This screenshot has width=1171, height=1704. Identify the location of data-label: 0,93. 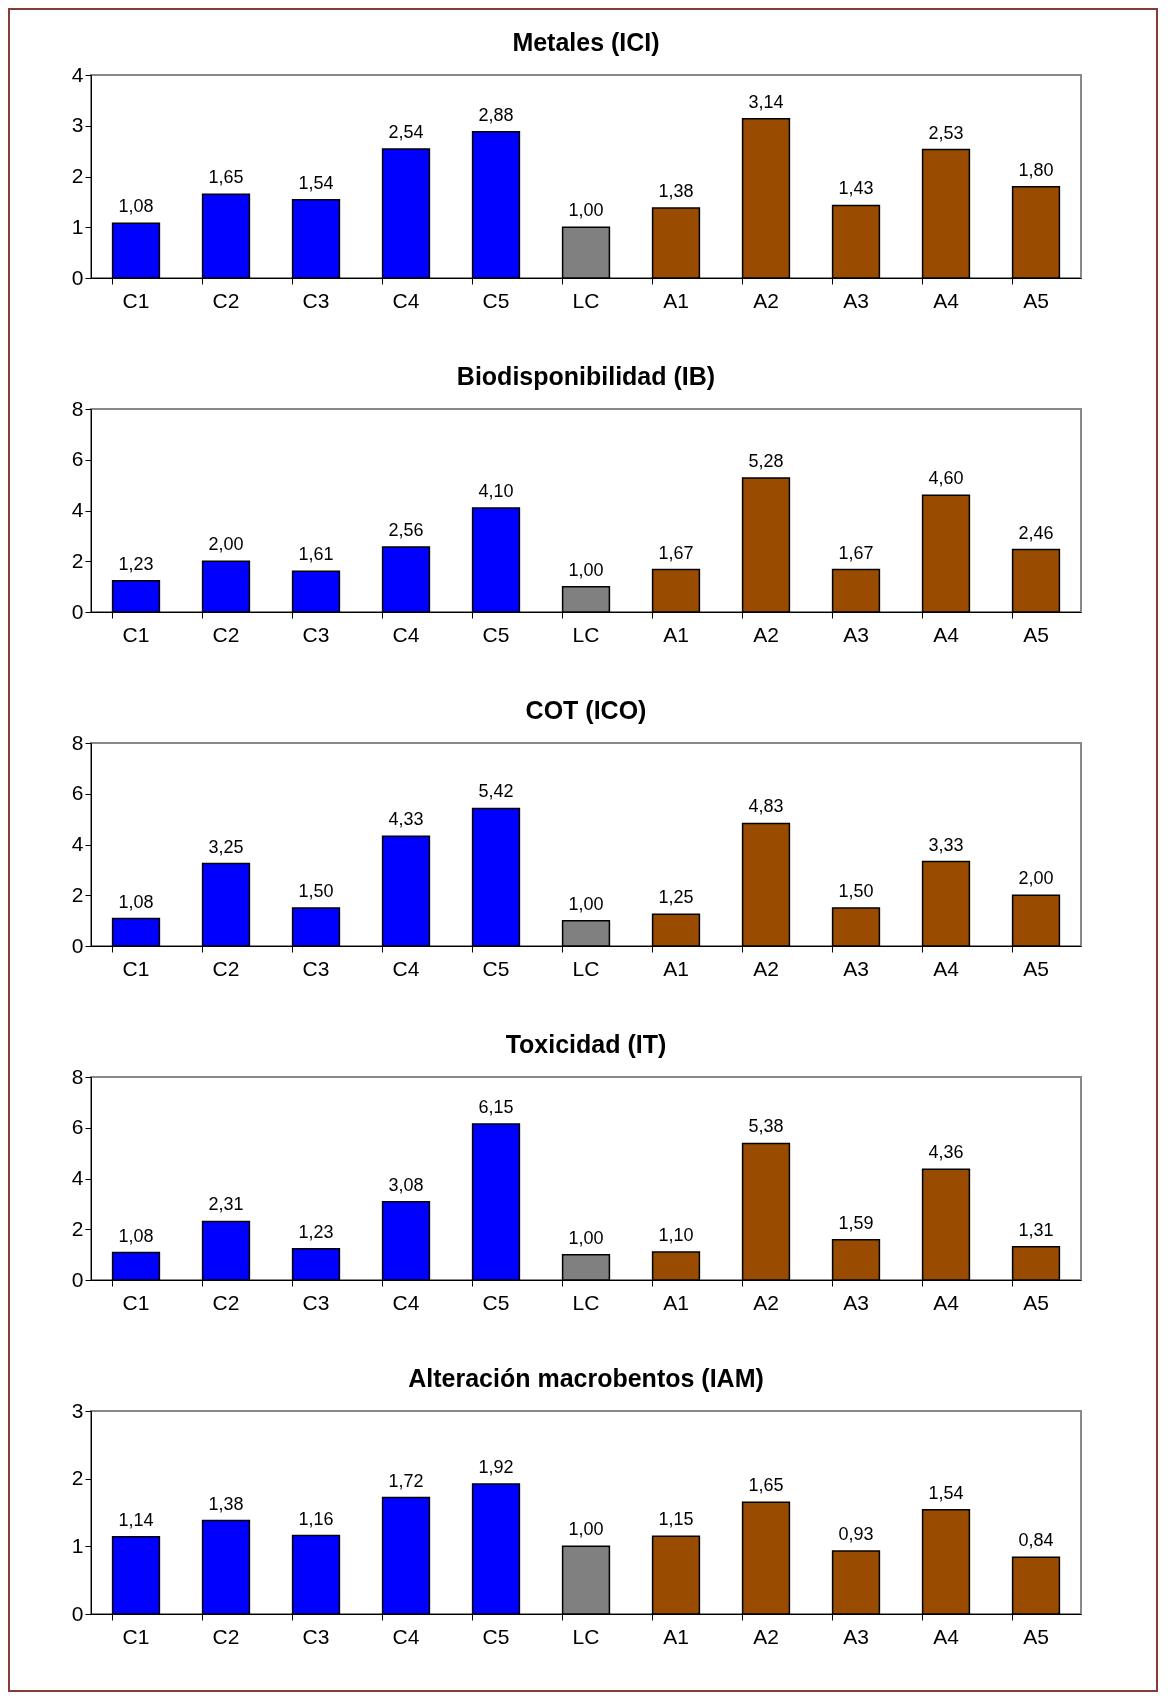
(856, 1534).